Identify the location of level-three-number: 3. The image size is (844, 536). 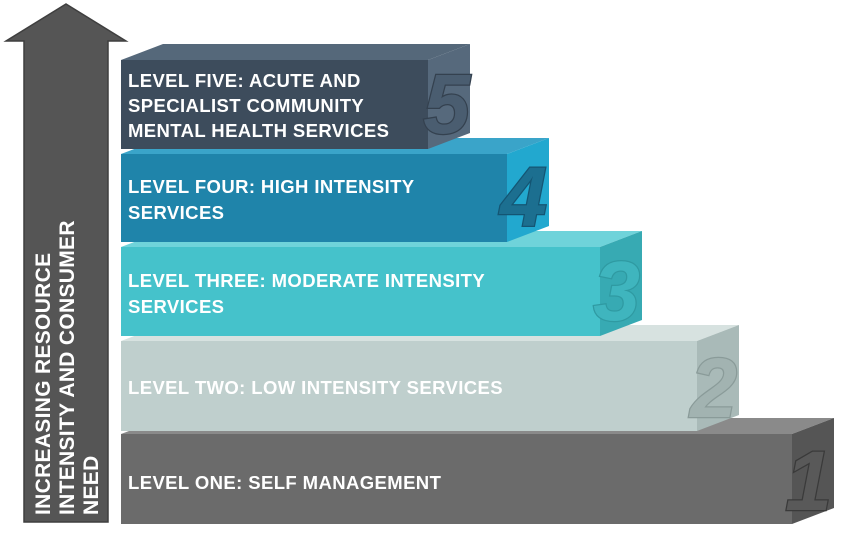
(616, 291).